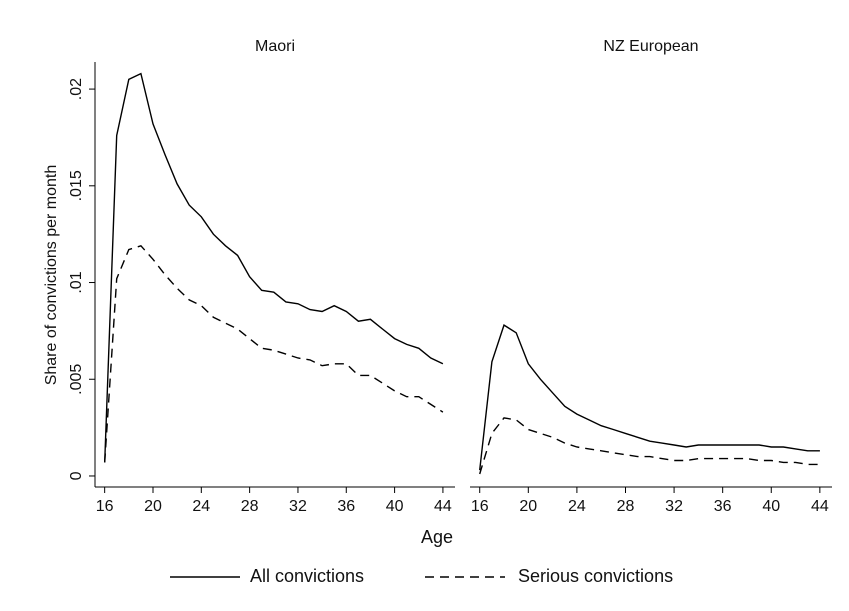  Describe the element at coordinates (76, 379) in the screenshot. I see `y-tick-label: .005` at that location.